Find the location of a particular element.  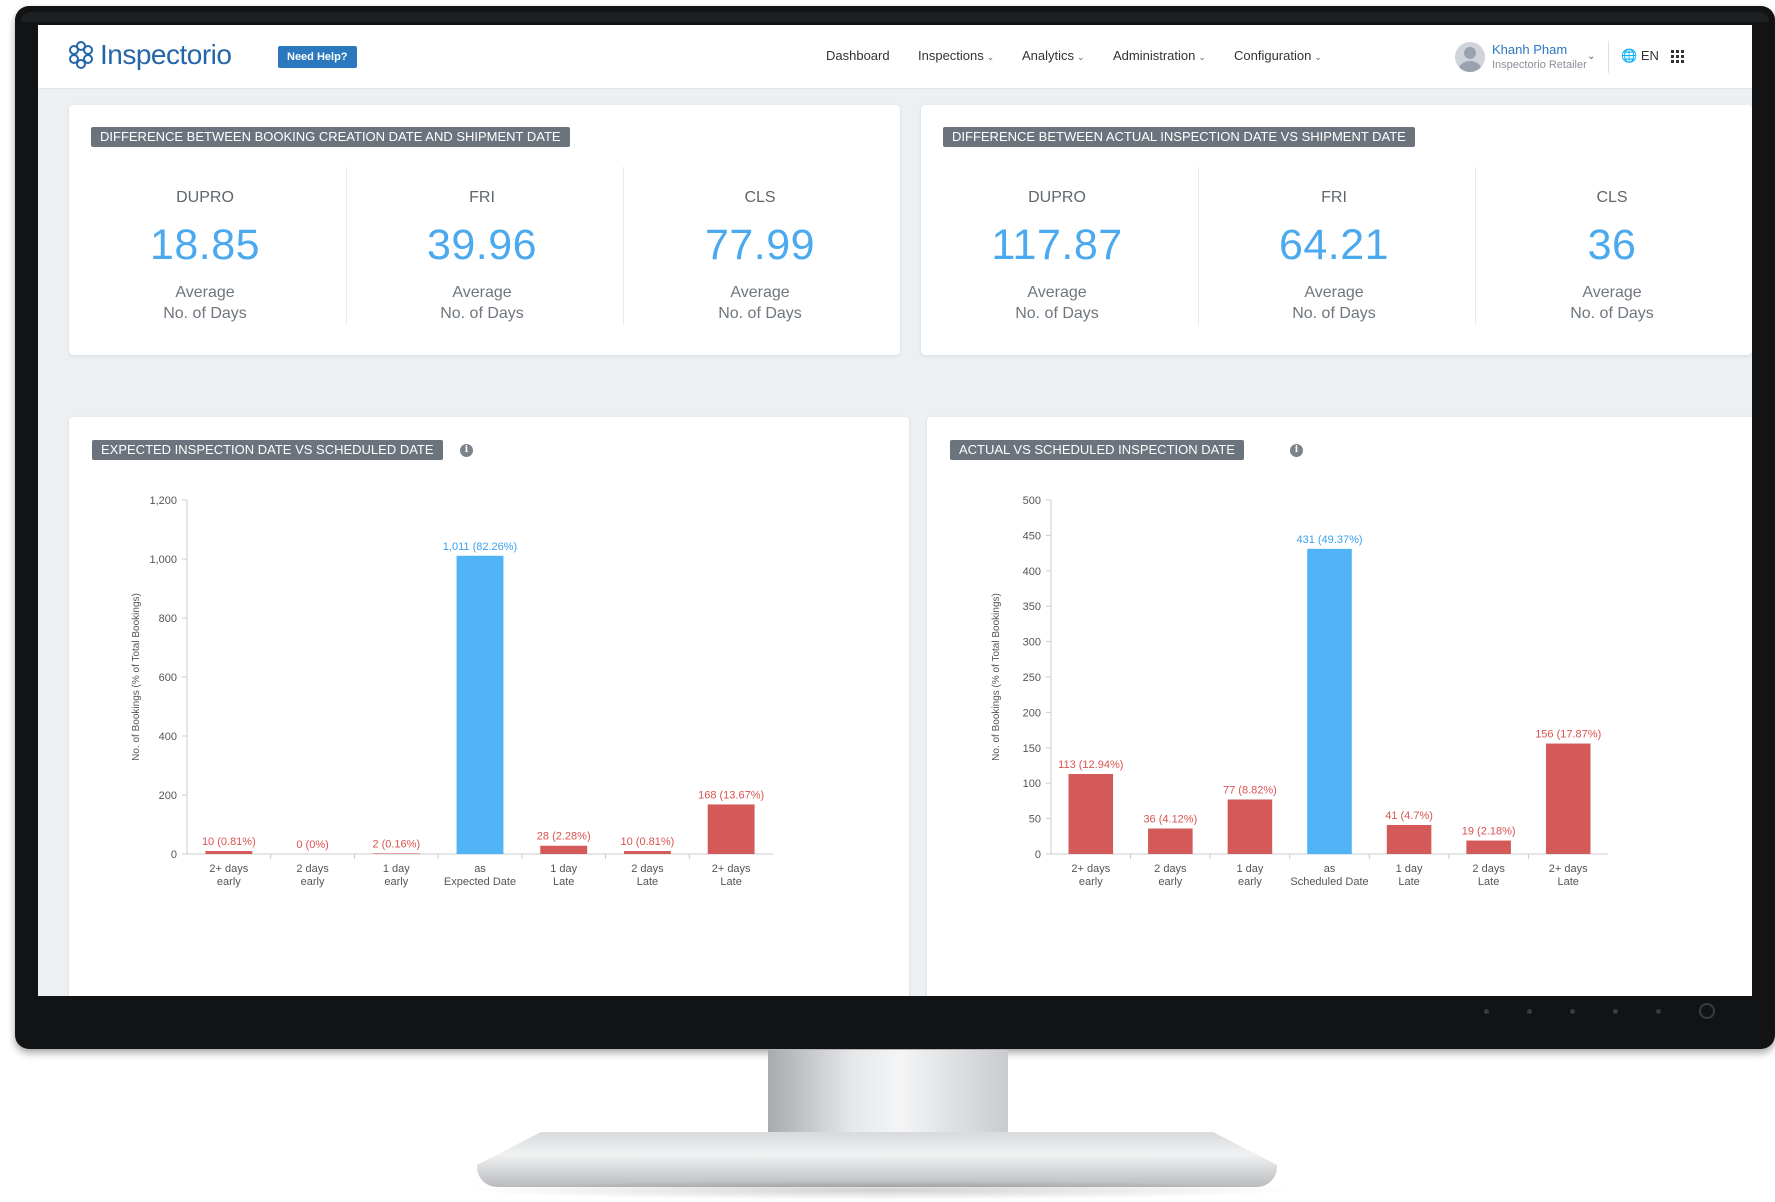

data-label: 1,011 (82.26%) is located at coordinates (480, 547).